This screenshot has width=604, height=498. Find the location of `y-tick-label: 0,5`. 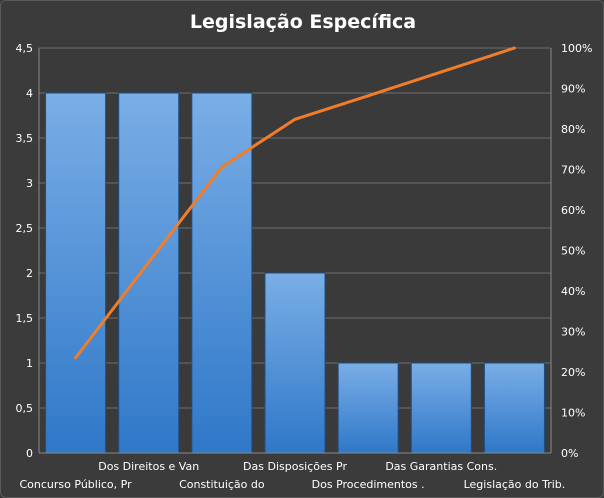

y-tick-label: 0,5 is located at coordinates (25, 408).